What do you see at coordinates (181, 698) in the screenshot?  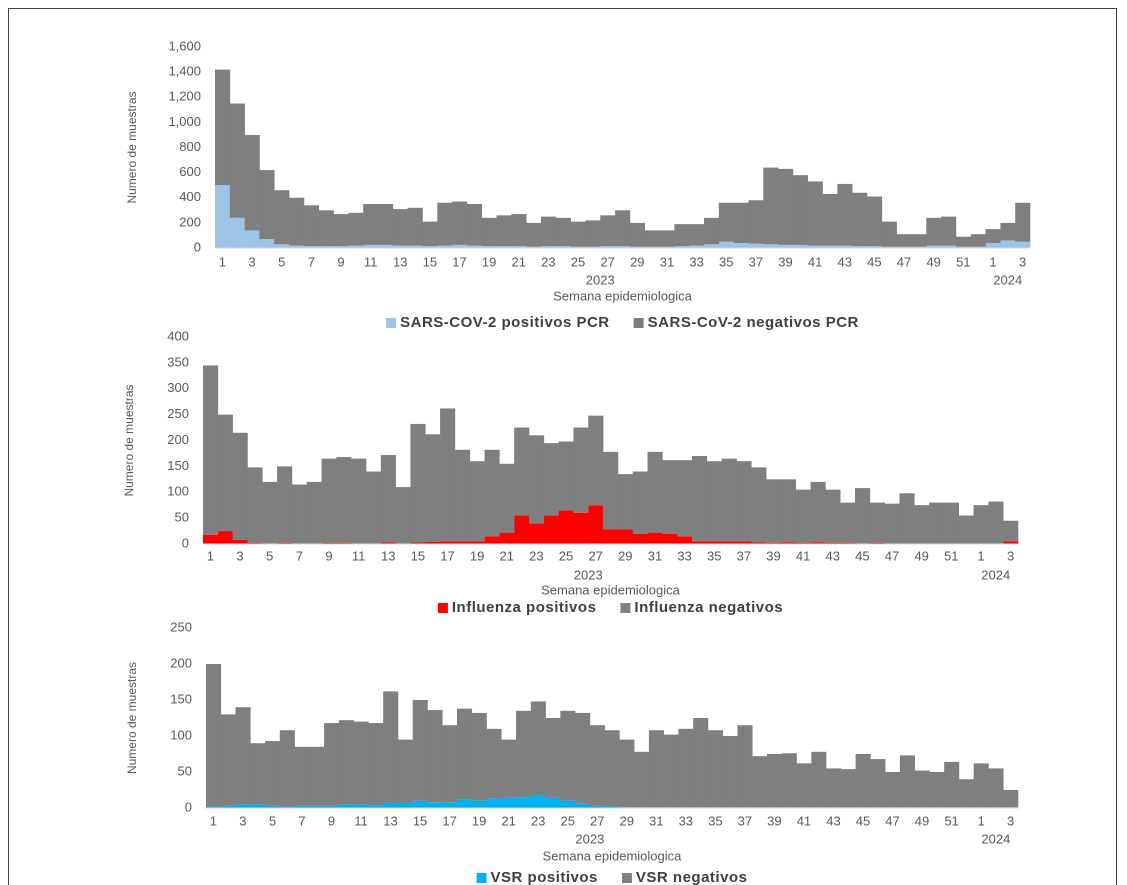 I see `y-tick-label: 150` at bounding box center [181, 698].